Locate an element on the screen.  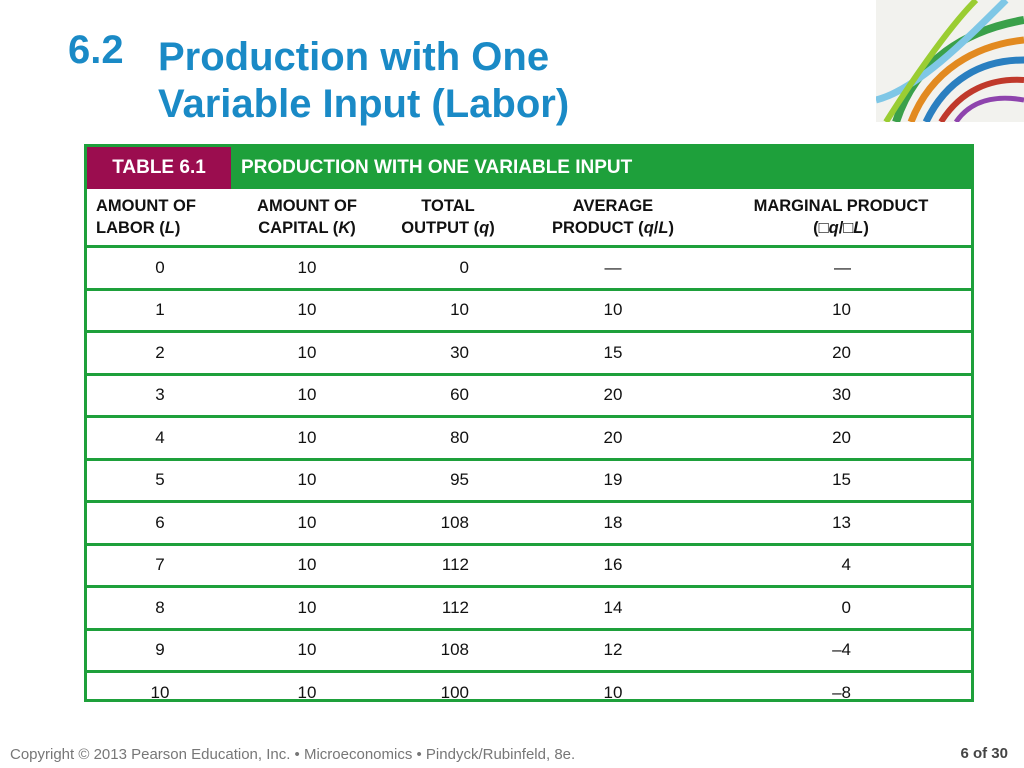
cell-average: 14 is located at coordinates (613, 607).